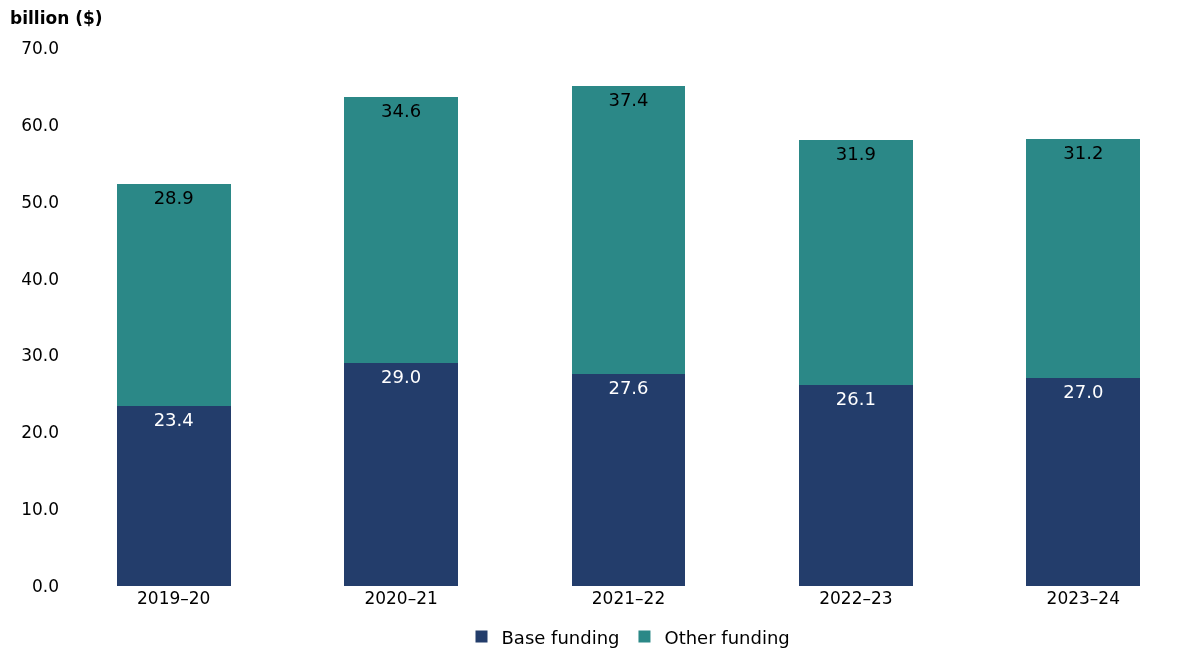 Image resolution: width=1197 pixels, height=664 pixels. I want to click on y-tick-label: 60.0, so click(40, 124).